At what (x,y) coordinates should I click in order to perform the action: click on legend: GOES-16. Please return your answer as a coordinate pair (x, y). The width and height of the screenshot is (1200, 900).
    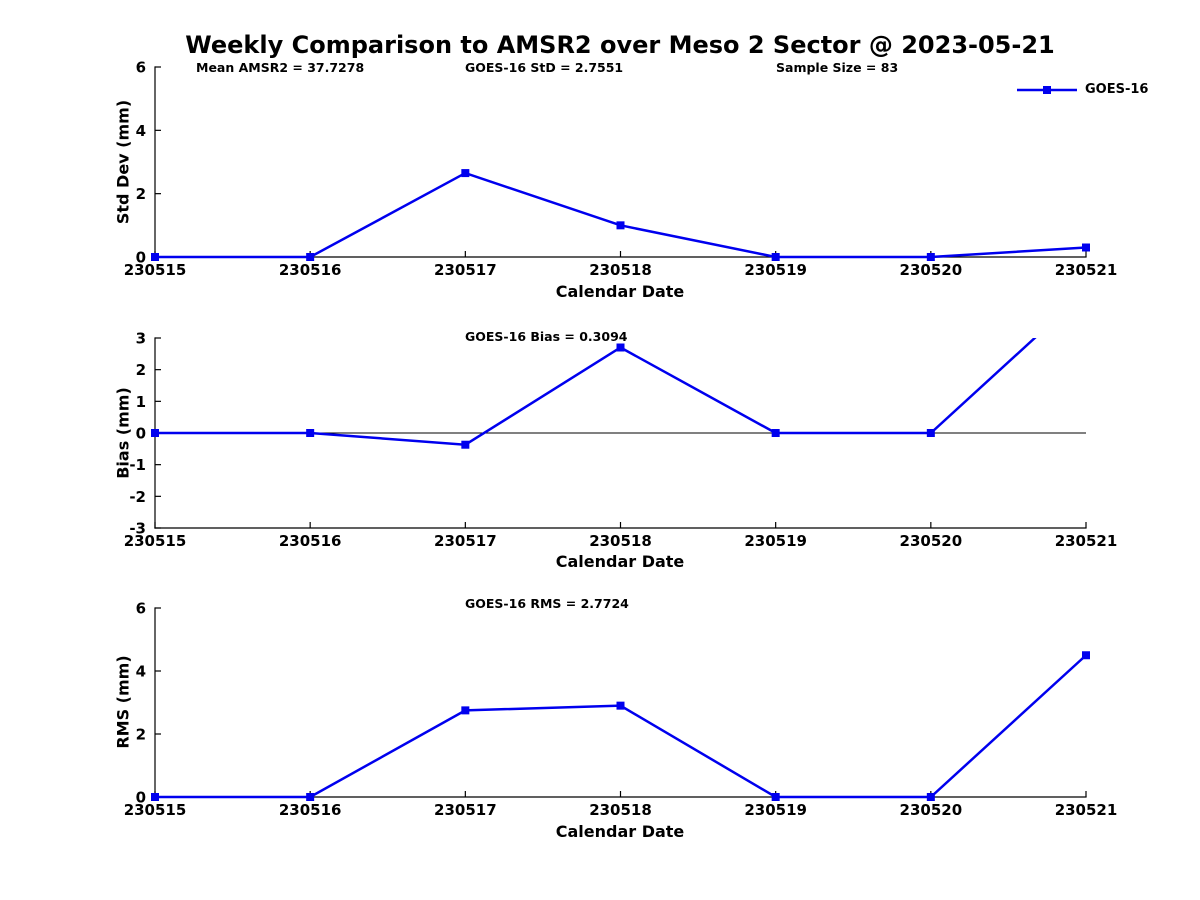
    Looking at the image, I should click on (1082, 89).